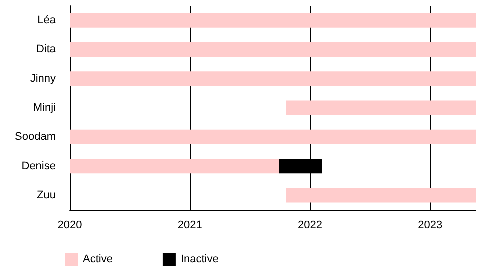 This screenshot has width=500, height=275. Describe the element at coordinates (47, 20) in the screenshot. I see `y-tick-label: Léa` at that location.